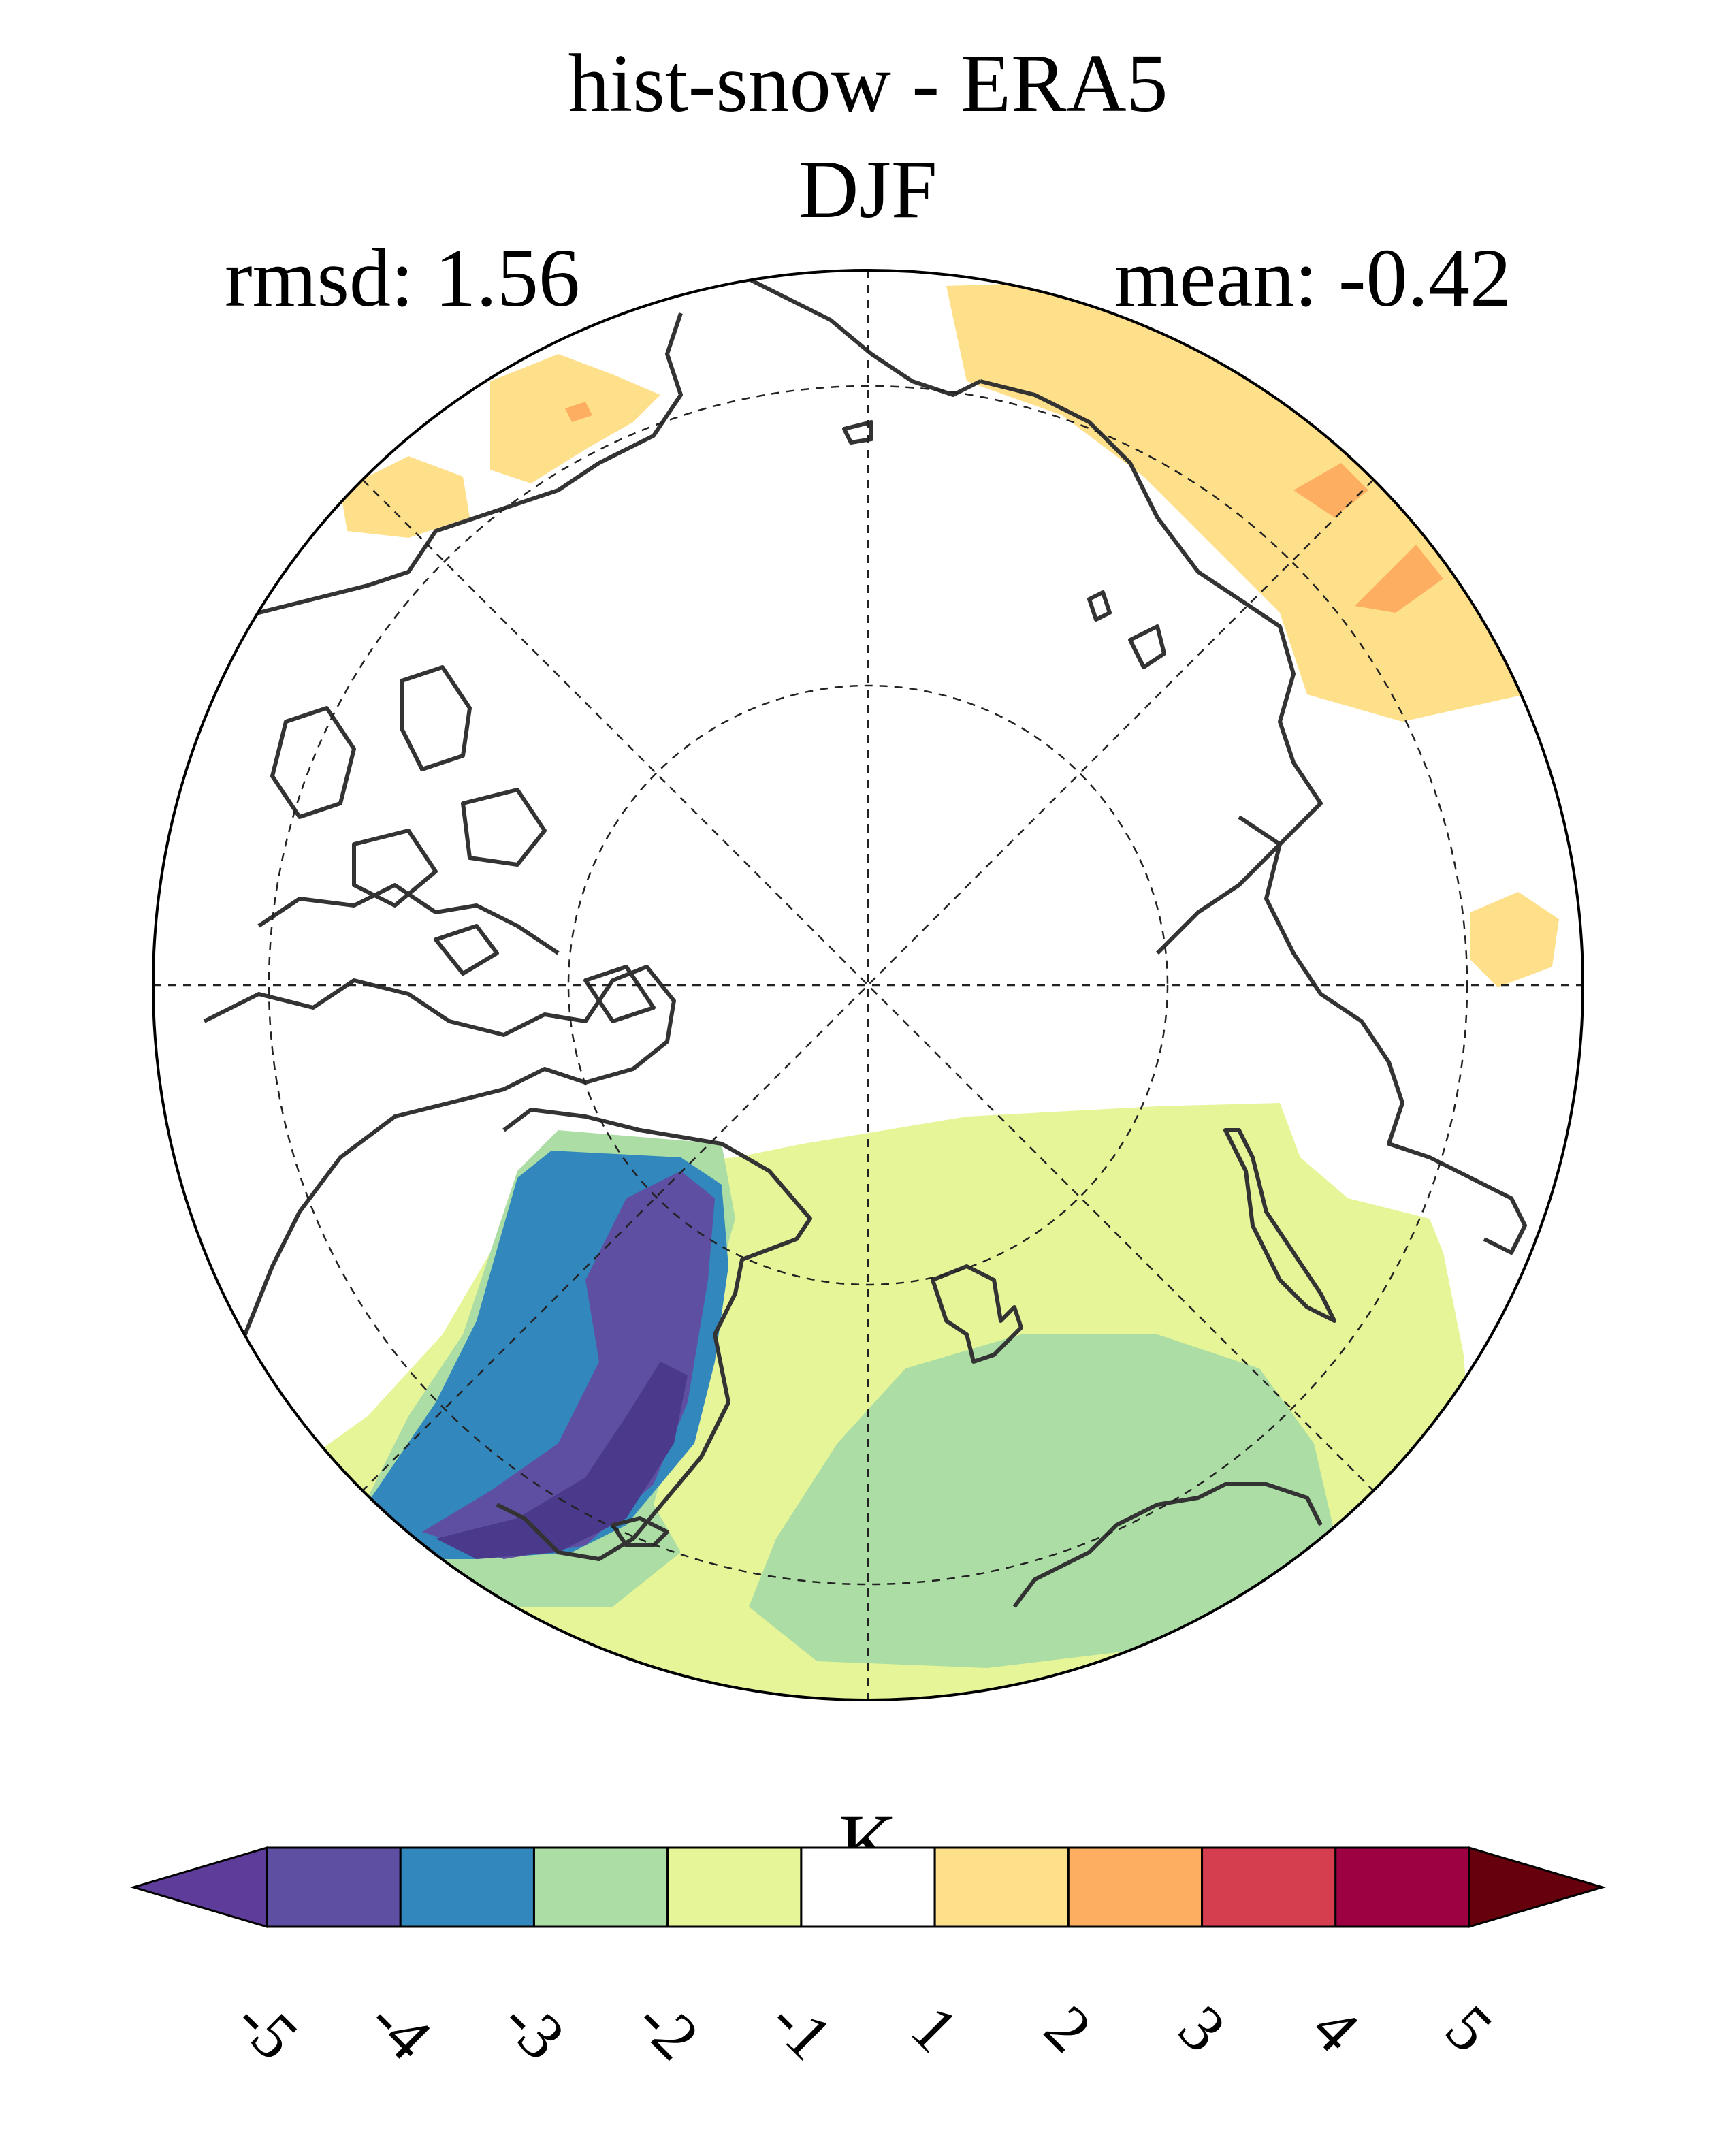 The height and width of the screenshot is (2133, 1736). What do you see at coordinates (640, 1531) in the screenshot?
I see `coastline-iceland` at bounding box center [640, 1531].